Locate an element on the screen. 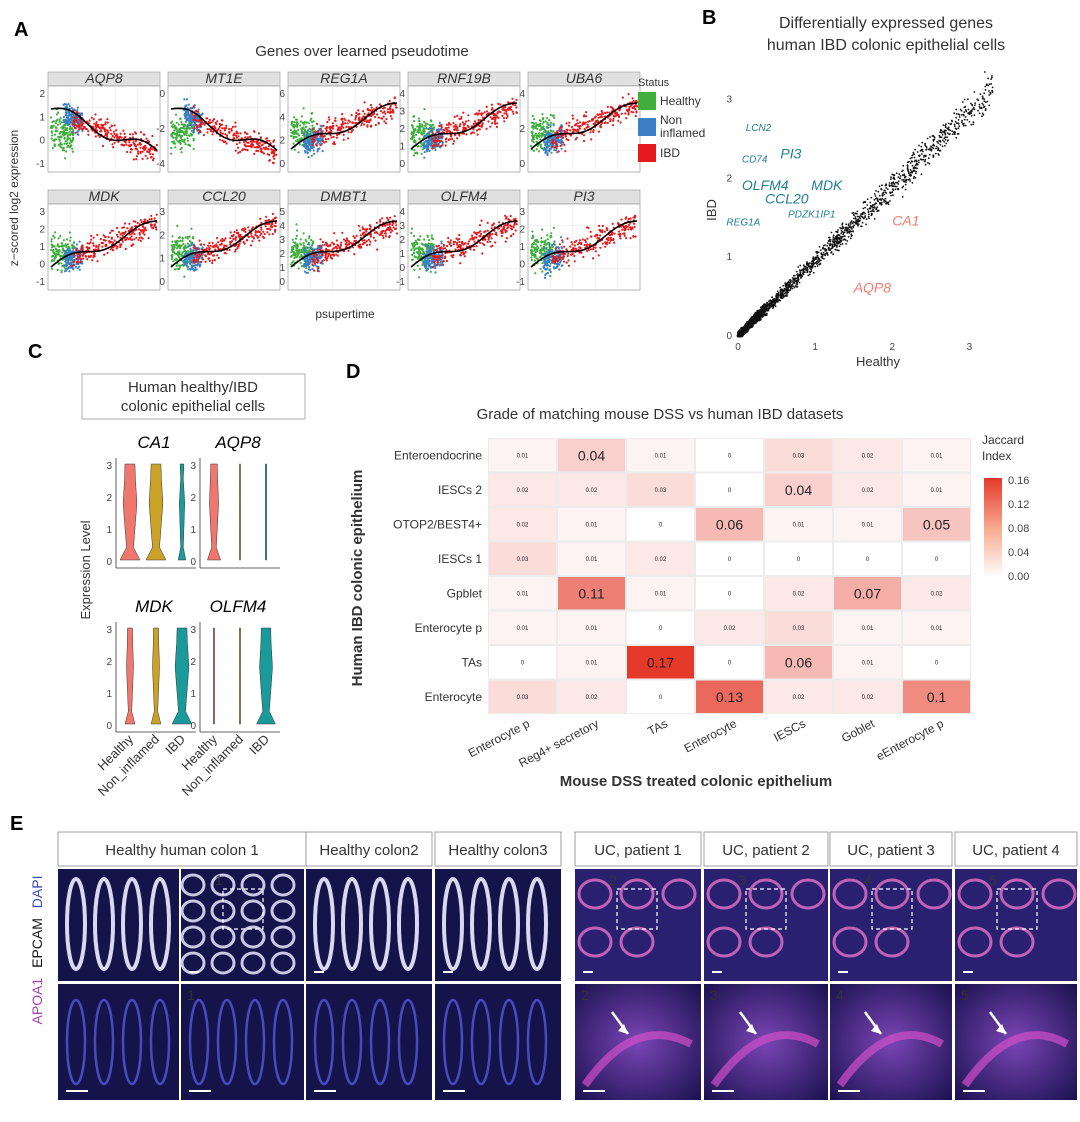  facet-ytick: 6 is located at coordinates (282, 94).